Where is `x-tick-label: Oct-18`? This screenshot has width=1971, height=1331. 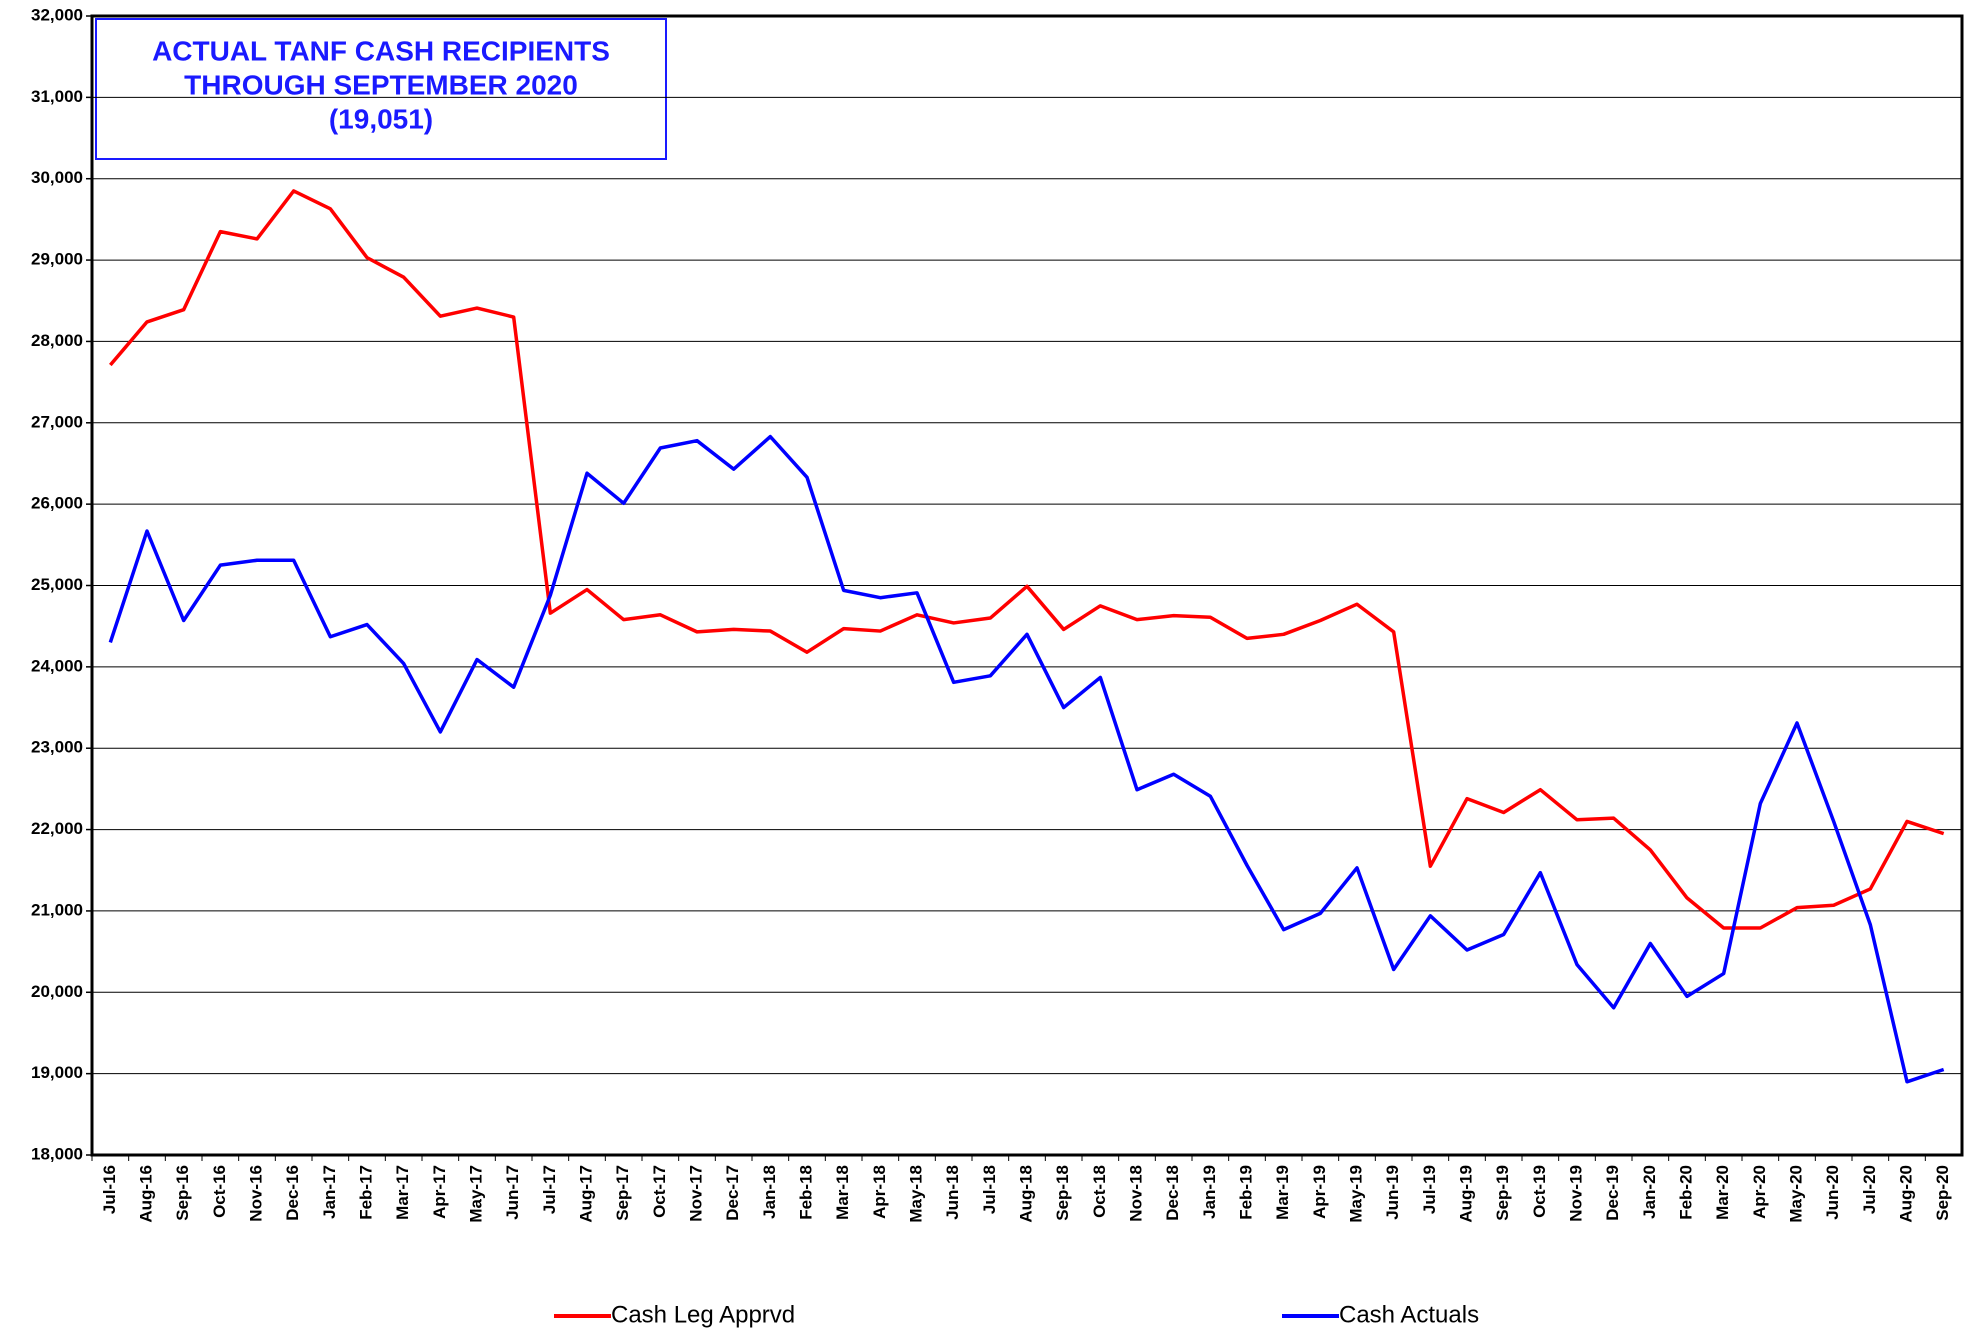
x-tick-label: Oct-18 is located at coordinates (1099, 1191).